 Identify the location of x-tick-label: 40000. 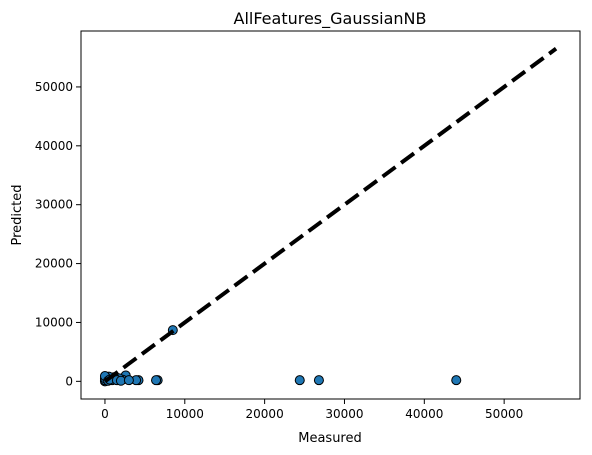
(424, 414).